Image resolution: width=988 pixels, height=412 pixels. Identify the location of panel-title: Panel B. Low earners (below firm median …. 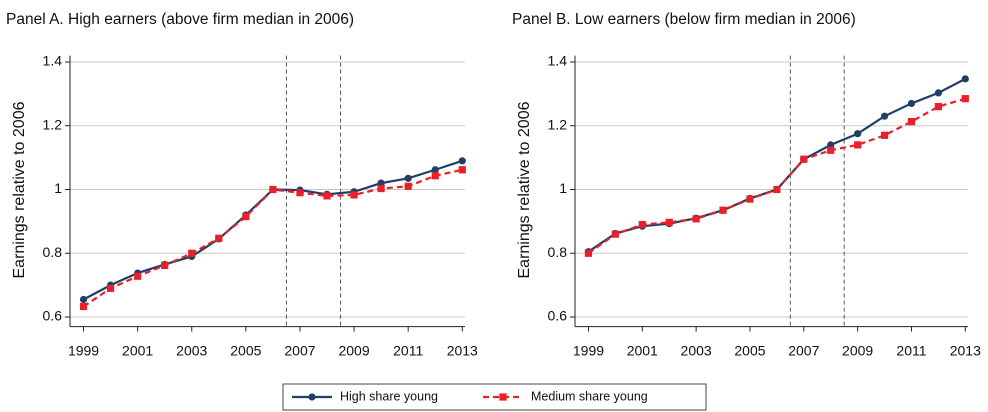
(684, 19).